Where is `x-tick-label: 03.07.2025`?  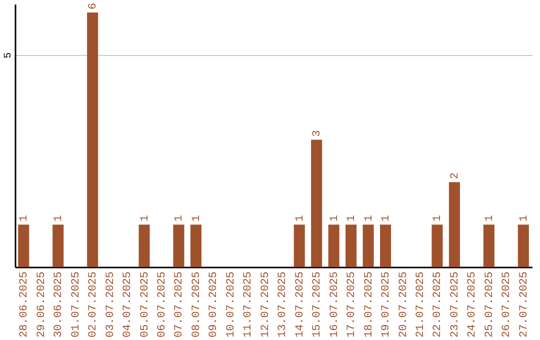 x-tick-label: 03.07.2025 is located at coordinates (110, 305).